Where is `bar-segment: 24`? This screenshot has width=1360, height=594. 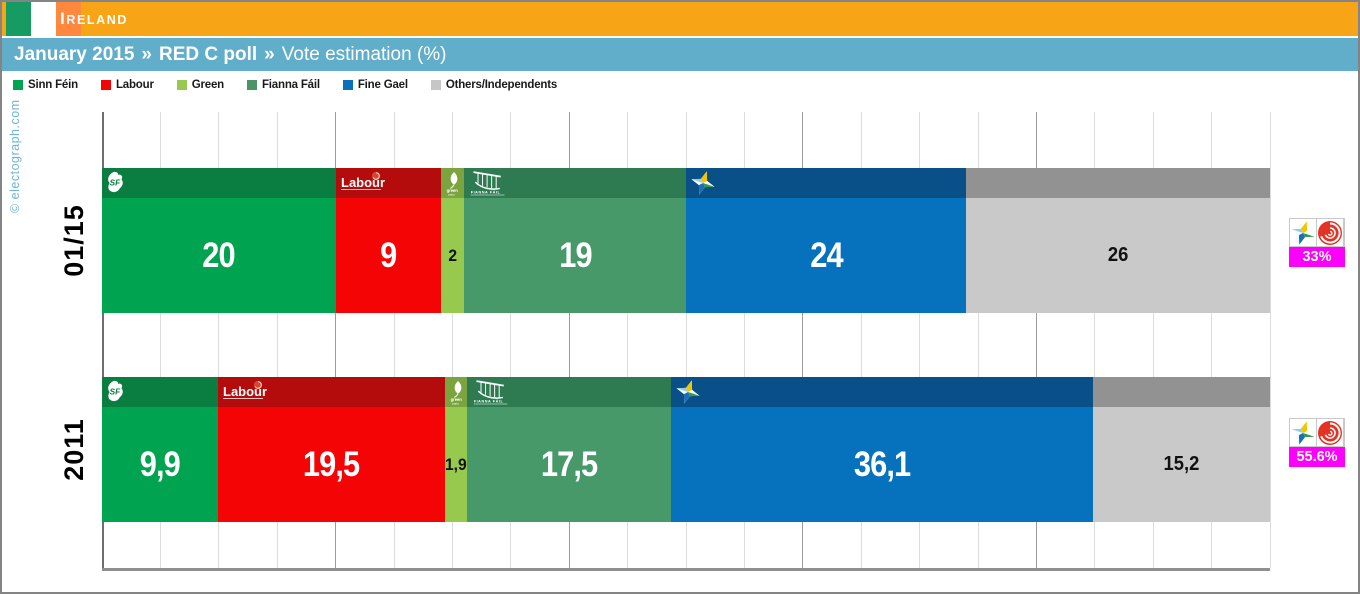 bar-segment: 24 is located at coordinates (826, 240).